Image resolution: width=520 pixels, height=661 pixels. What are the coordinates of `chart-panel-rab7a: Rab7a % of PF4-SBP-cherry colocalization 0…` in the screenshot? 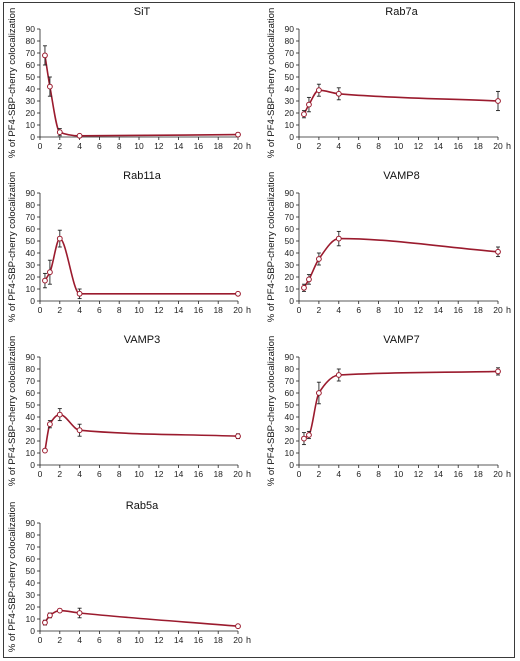 It's located at (388, 82).